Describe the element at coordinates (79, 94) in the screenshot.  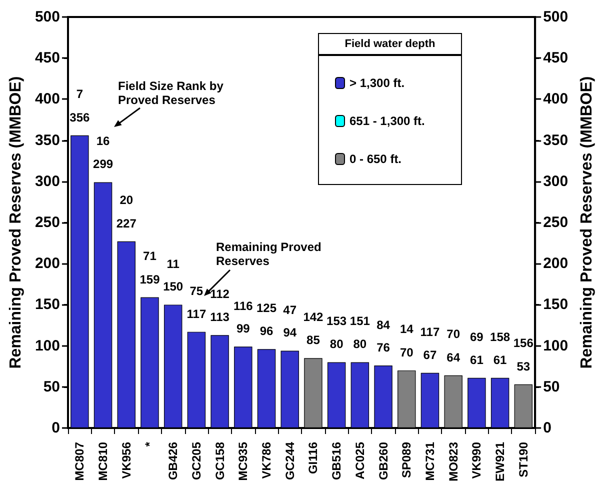
I see `annotation: 7` at that location.